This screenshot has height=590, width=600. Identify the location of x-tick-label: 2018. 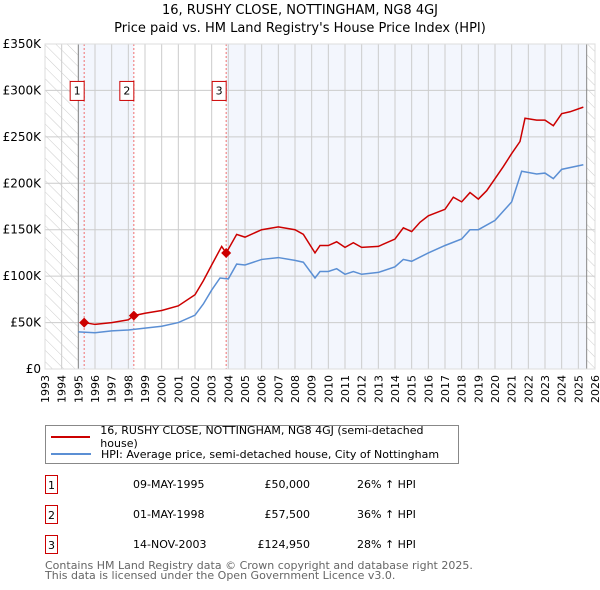
(462, 389).